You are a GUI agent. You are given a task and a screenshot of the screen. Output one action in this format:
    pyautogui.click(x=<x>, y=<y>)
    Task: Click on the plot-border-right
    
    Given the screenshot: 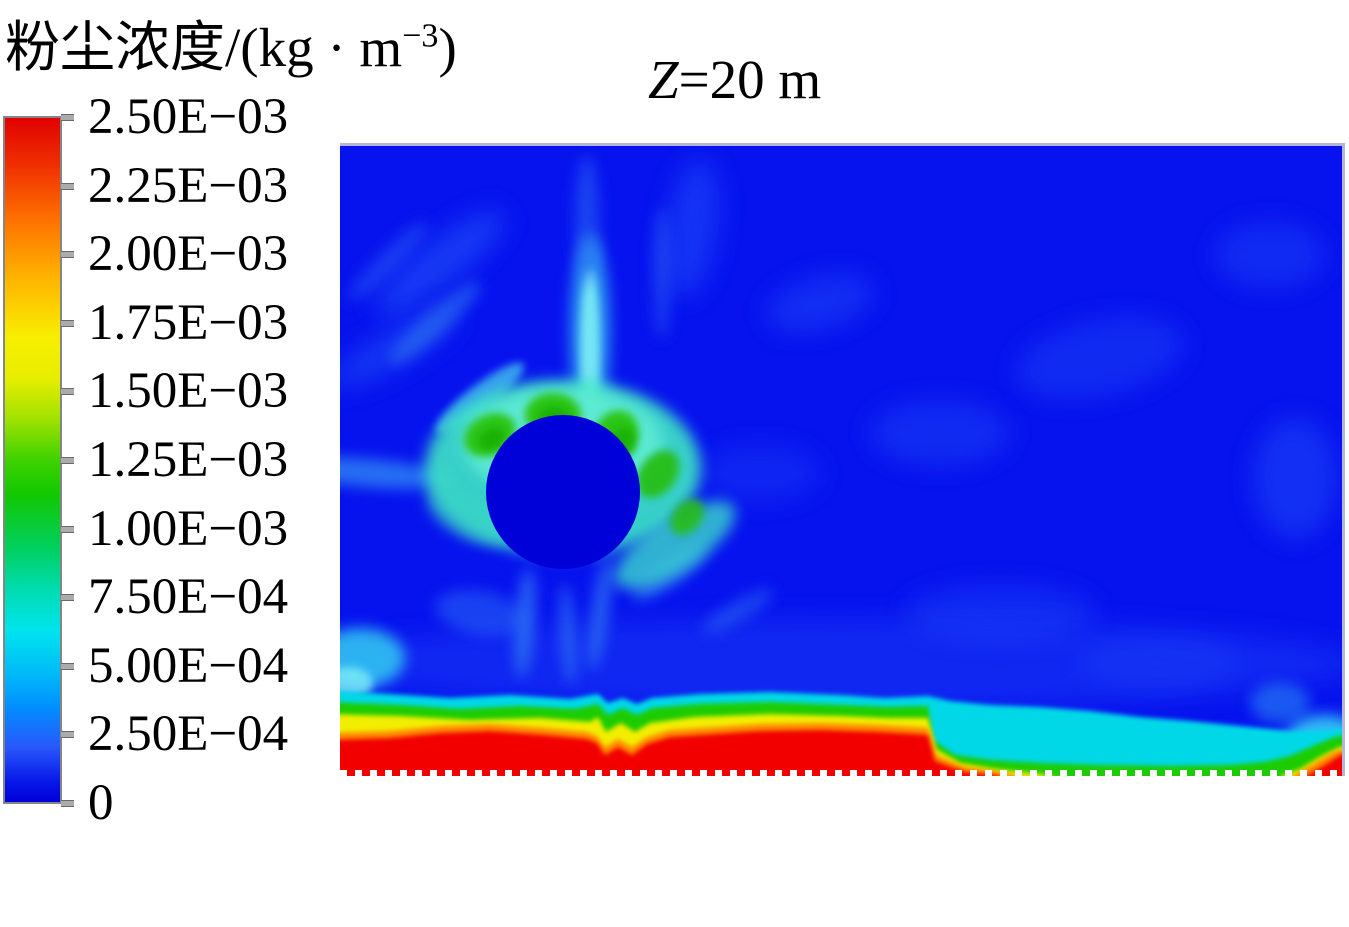 What is the action you would take?
    pyautogui.click(x=1343, y=459)
    